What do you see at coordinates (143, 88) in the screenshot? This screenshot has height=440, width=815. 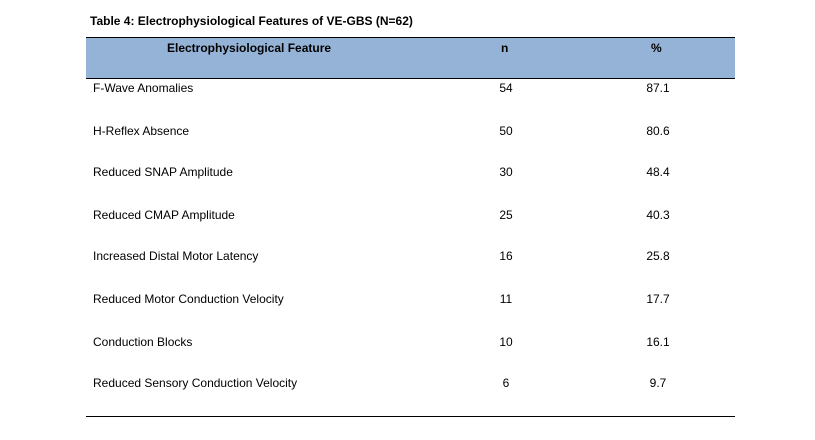 I see `cell-feature: F-Wave Anomalies` at bounding box center [143, 88].